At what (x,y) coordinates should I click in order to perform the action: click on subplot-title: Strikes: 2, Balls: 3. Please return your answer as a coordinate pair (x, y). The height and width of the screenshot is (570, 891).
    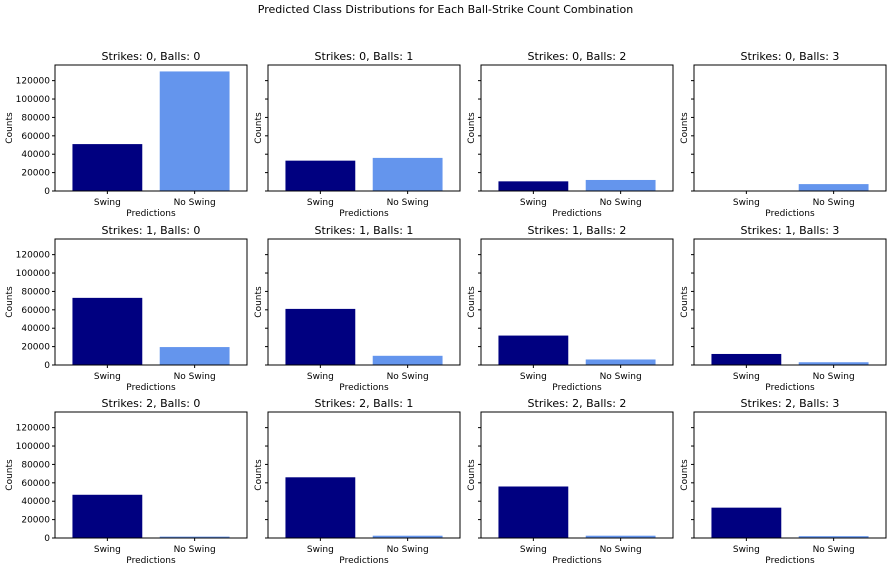
    Looking at the image, I should click on (790, 403).